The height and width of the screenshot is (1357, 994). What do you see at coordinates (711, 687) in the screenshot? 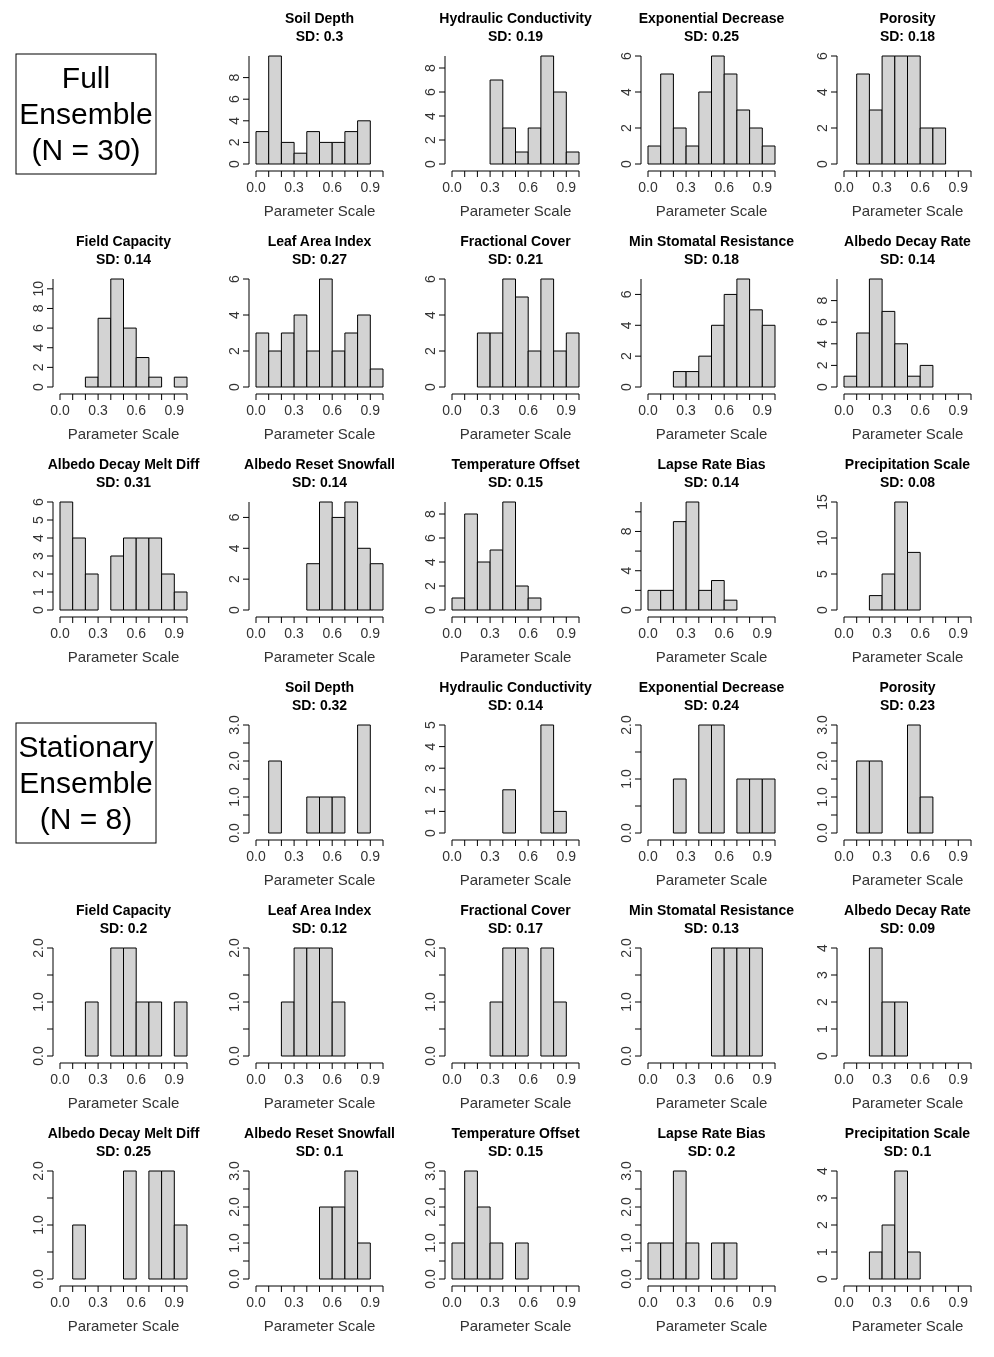
I see `chart-title: Exponential Decrease` at bounding box center [711, 687].